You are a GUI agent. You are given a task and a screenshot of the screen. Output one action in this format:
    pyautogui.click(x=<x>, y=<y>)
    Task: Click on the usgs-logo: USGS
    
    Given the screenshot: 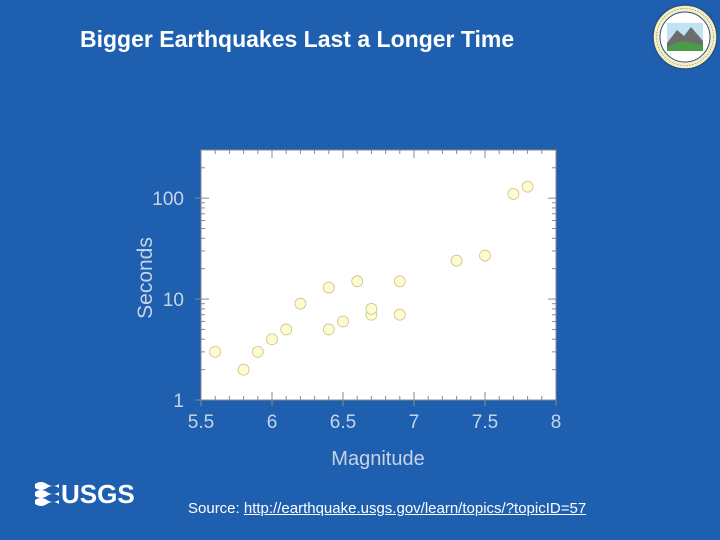 What is the action you would take?
    pyautogui.click(x=85, y=494)
    